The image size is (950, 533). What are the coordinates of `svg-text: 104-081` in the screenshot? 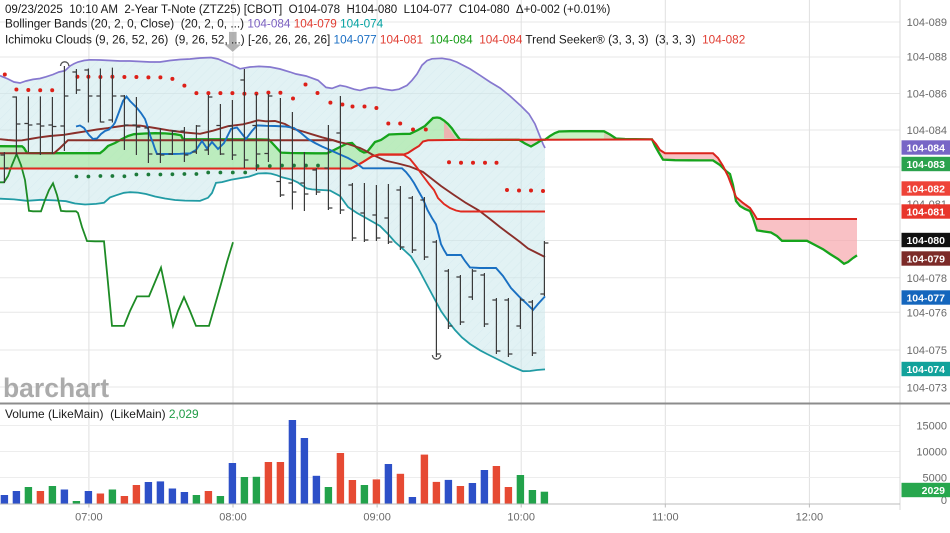 It's located at (925, 212).